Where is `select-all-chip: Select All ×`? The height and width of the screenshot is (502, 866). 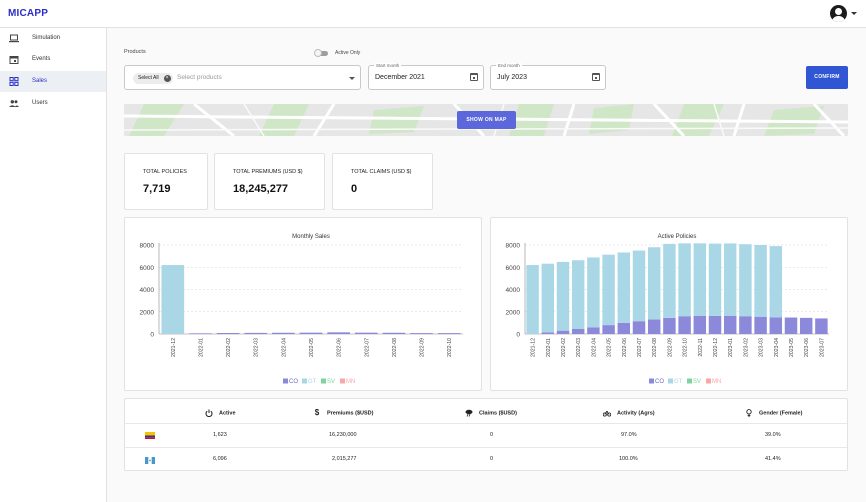
select-all-chip: Select All × is located at coordinates (153, 78).